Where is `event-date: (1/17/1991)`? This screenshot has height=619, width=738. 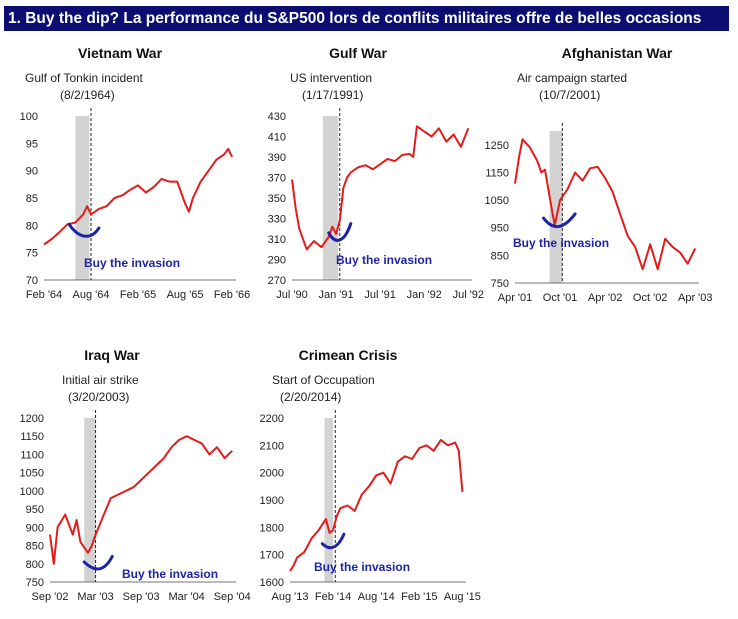 event-date: (1/17/1991) is located at coordinates (332, 95).